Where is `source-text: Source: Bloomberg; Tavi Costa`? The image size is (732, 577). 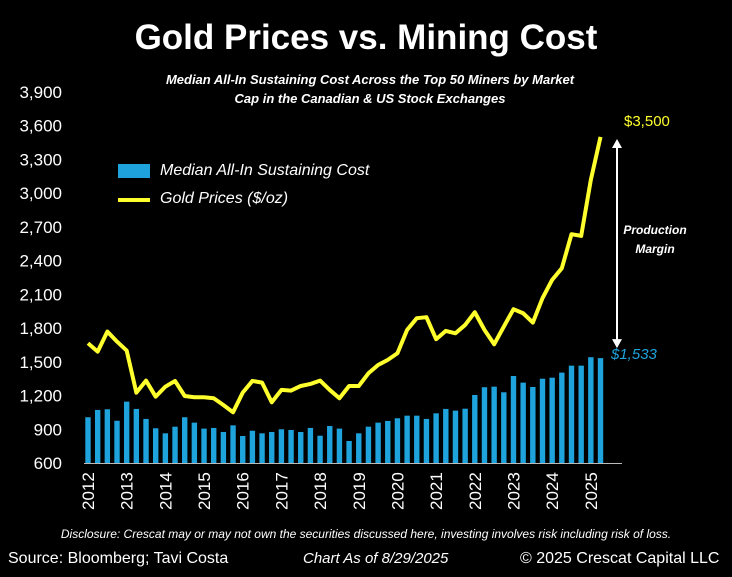 source-text: Source: Bloomberg; Tavi Costa is located at coordinates (118, 558).